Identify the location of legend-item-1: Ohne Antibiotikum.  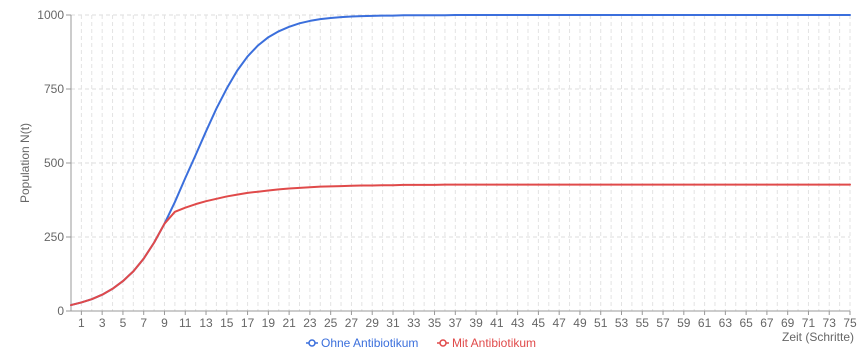
(362, 343).